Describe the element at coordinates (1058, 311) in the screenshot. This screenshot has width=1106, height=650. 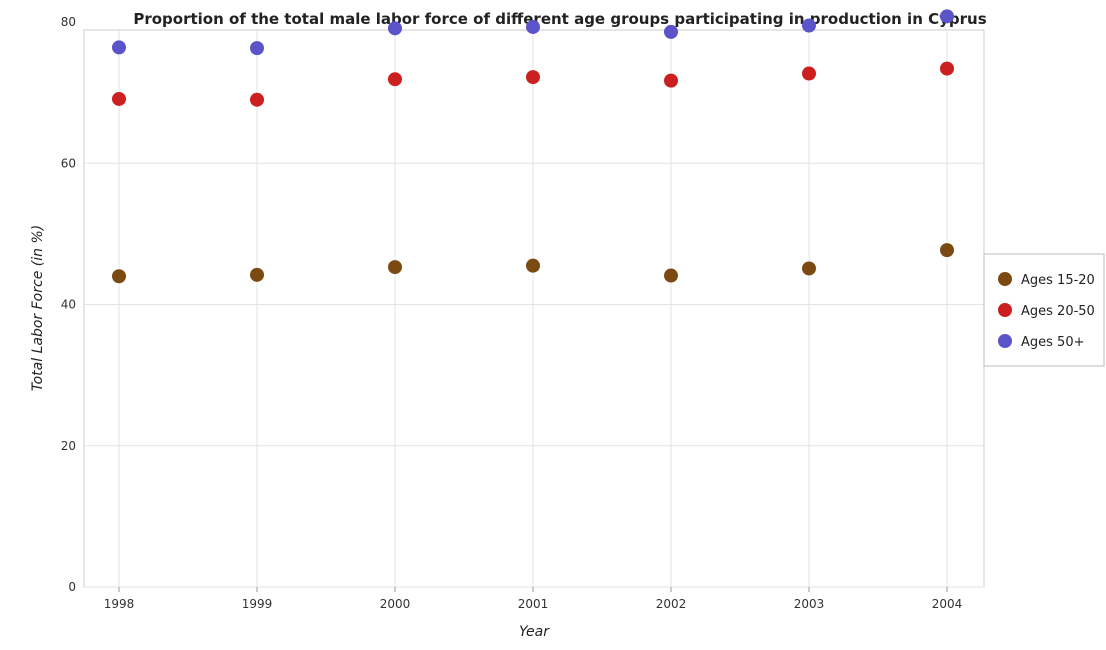
I see `legend-label: Ages 20-50` at that location.